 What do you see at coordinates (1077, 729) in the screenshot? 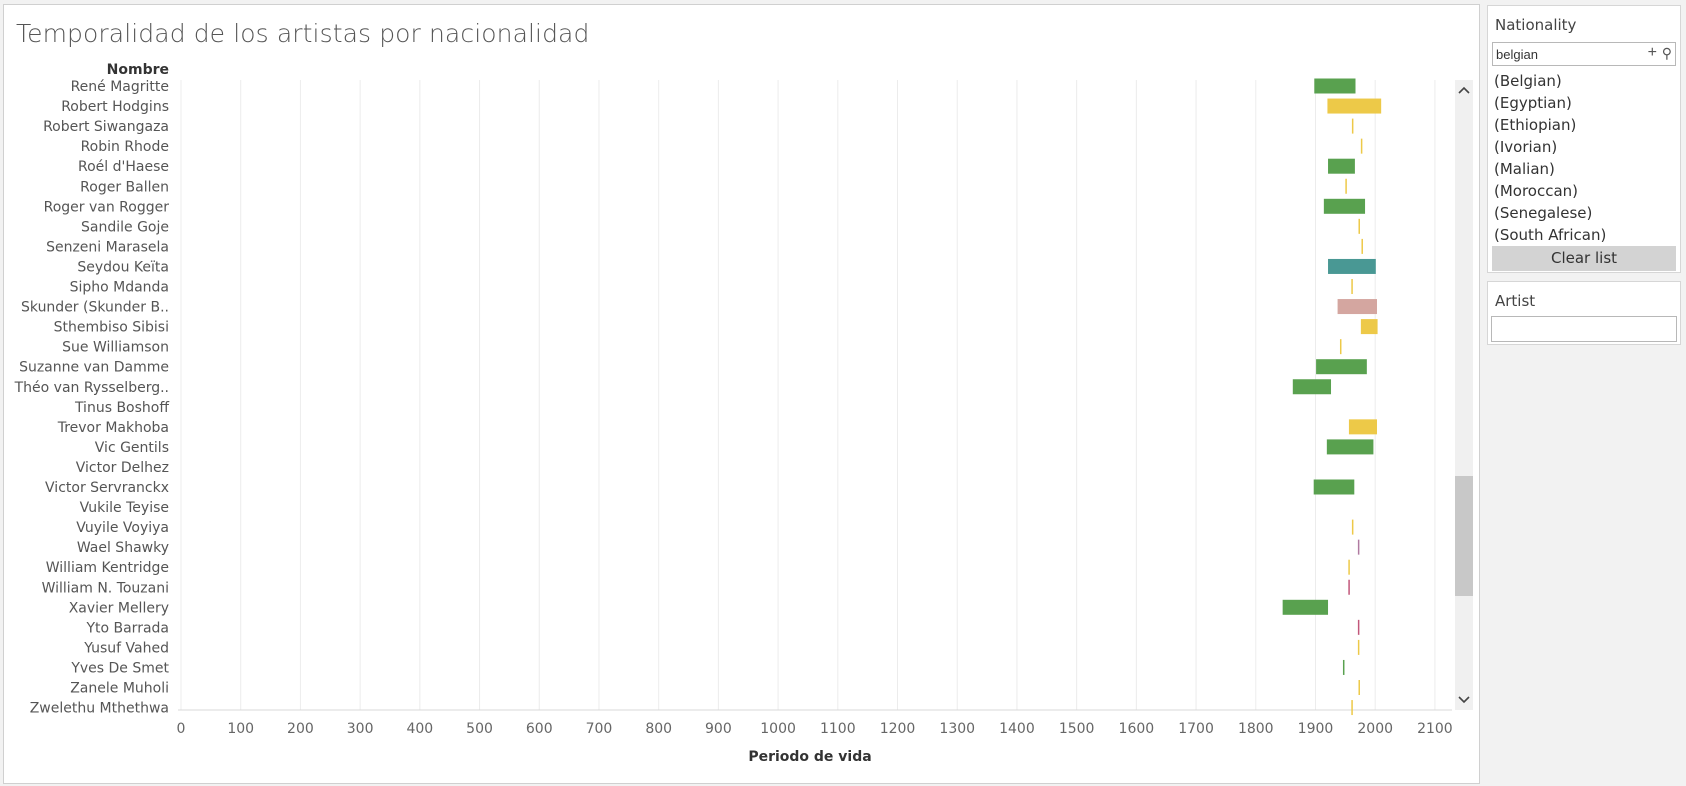
I see `x-tick-label: 1500` at bounding box center [1077, 729].